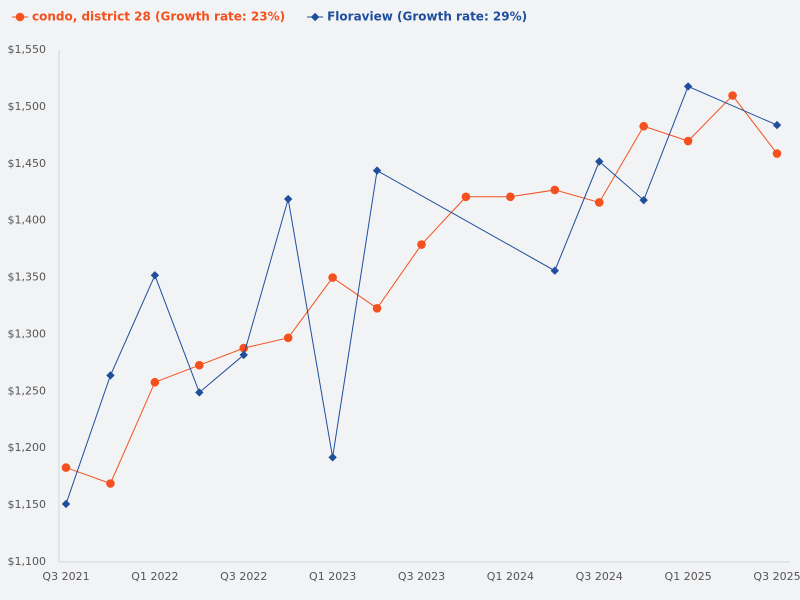 This screenshot has height=600, width=800. I want to click on x-tick-label: Q1 2023, so click(332, 576).